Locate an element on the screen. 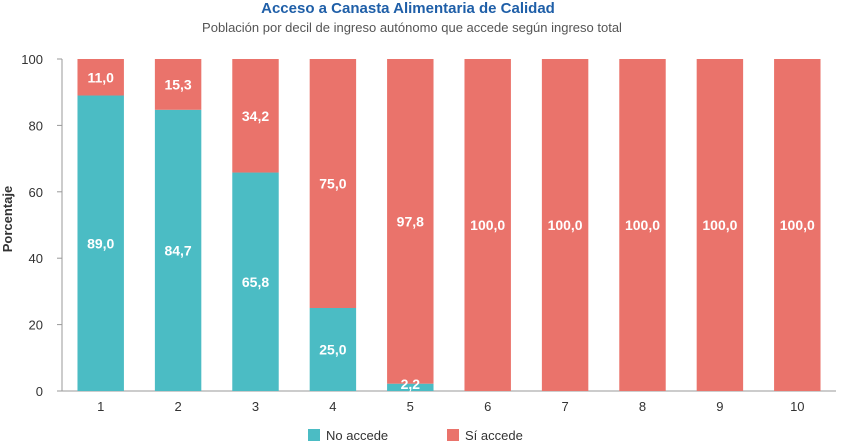  x-tick-label: 8 is located at coordinates (642, 406).